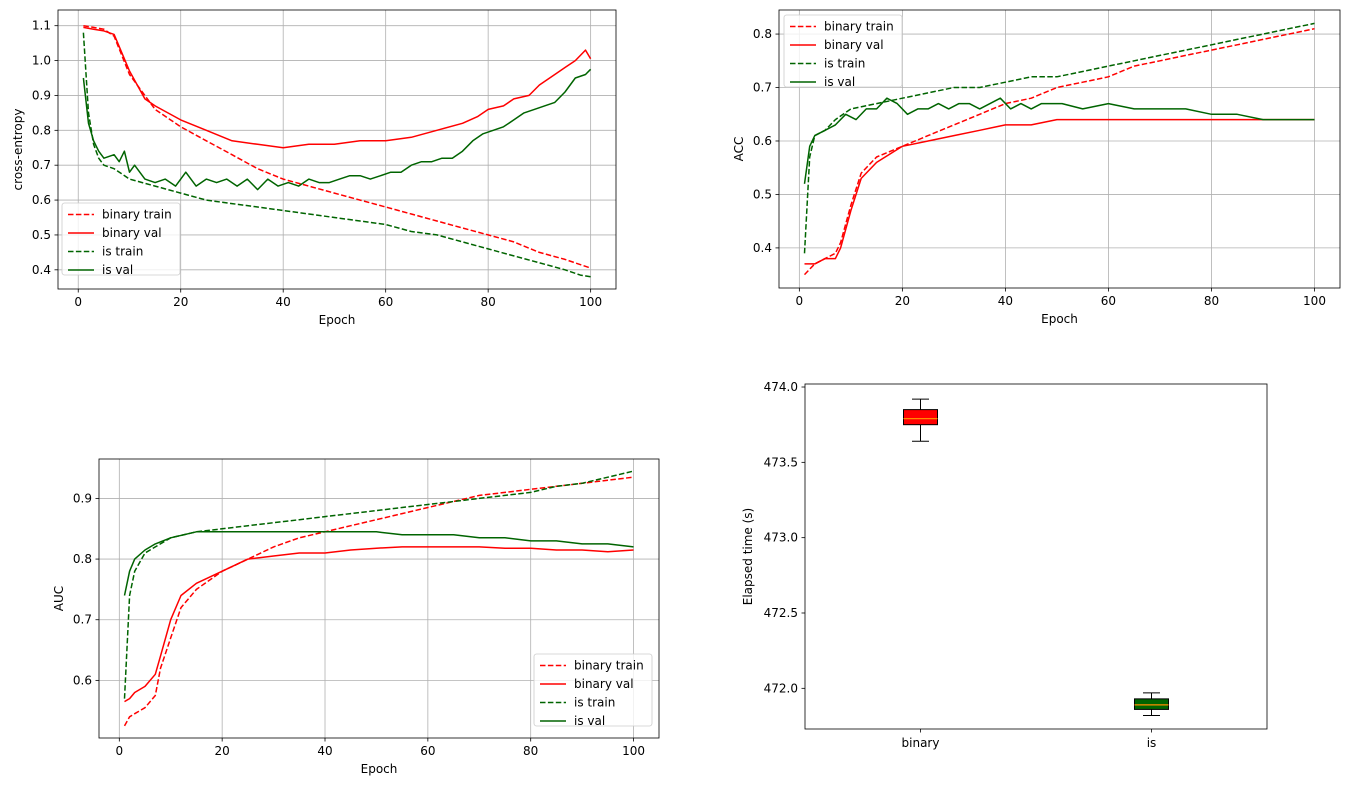  I want to click on auc-ytick-label-3: 0.9, so click(82, 498).